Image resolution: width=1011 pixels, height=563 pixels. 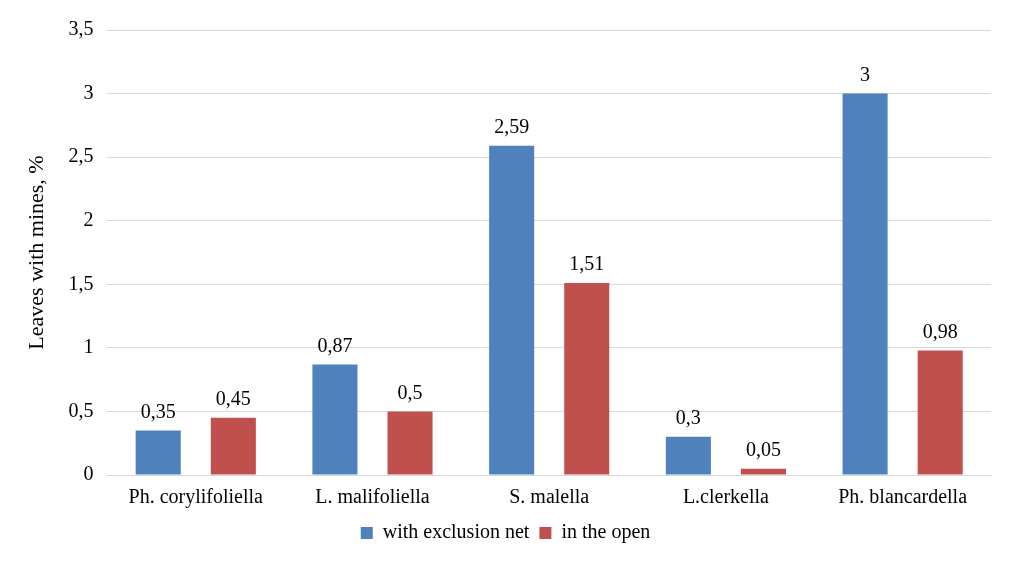 I want to click on data-label: 0,87, so click(x=335, y=344).